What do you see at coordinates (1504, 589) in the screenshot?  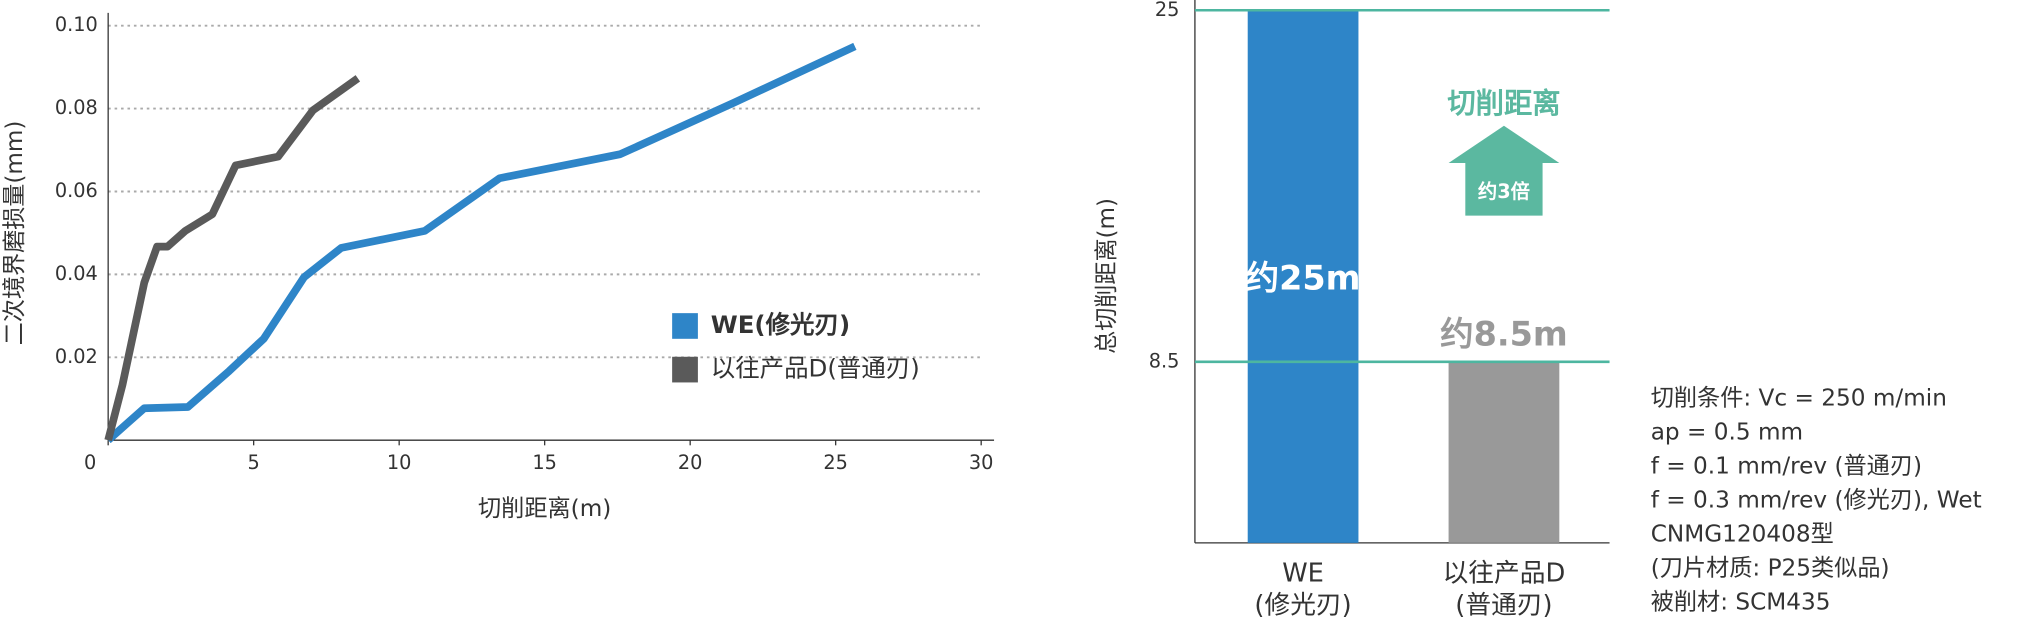 I see `x-tick-label: 以往产品D (普通刃)` at bounding box center [1504, 589].